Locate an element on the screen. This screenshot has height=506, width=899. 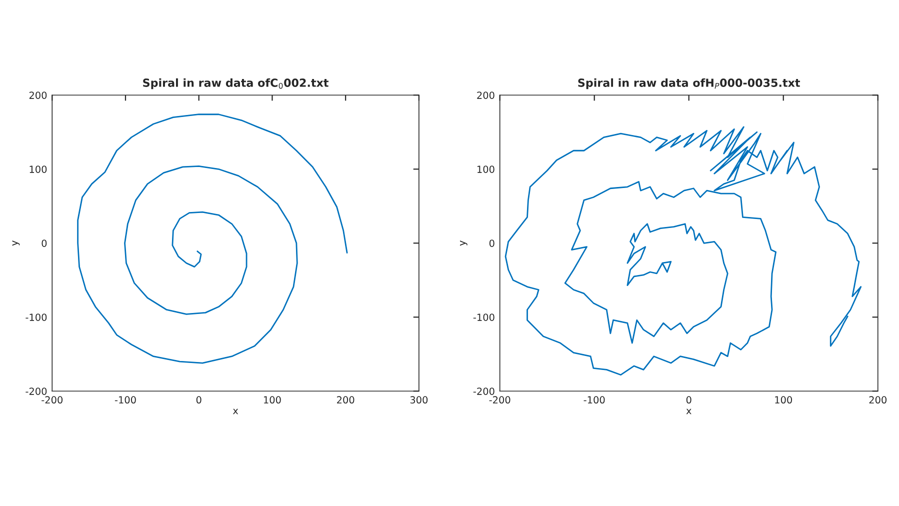
x-tick-label: 300 is located at coordinates (419, 400).